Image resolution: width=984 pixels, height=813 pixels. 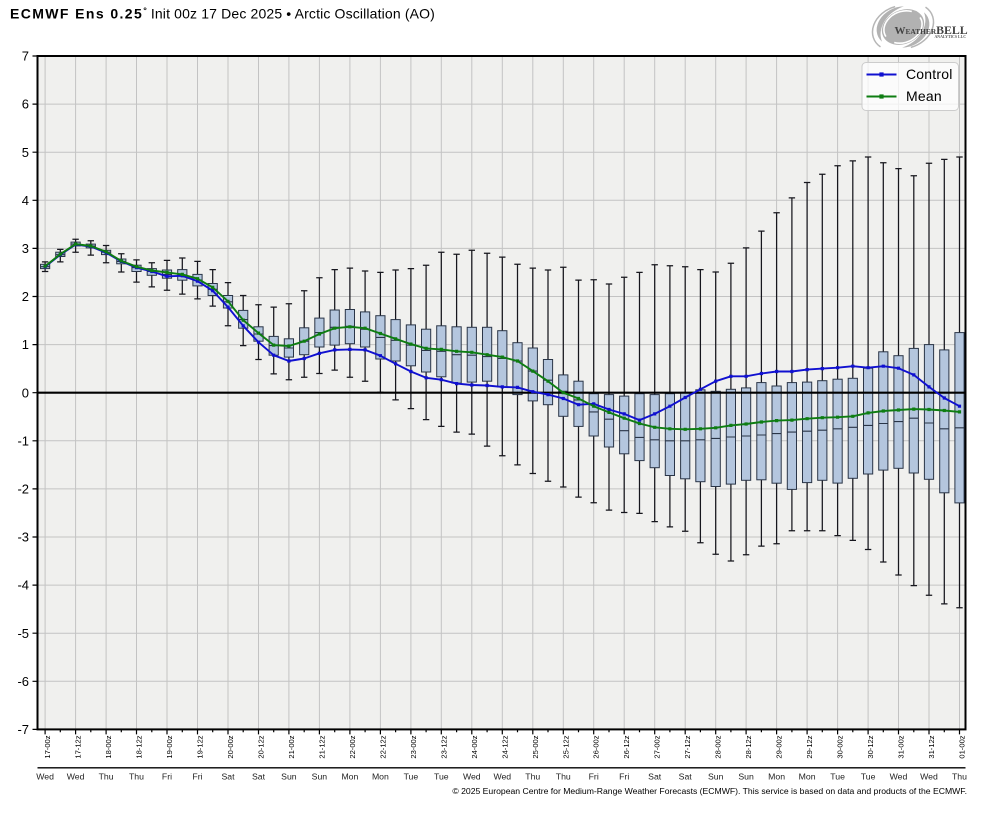 What do you see at coordinates (840, 746) in the screenshot?
I see `svg-text: 30-00z` at bounding box center [840, 746].